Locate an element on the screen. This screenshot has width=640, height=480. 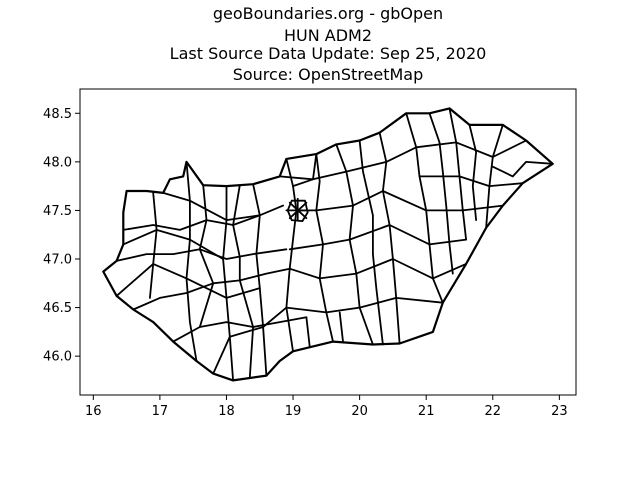
y-tick-label: 46.0 is located at coordinates (57, 357).